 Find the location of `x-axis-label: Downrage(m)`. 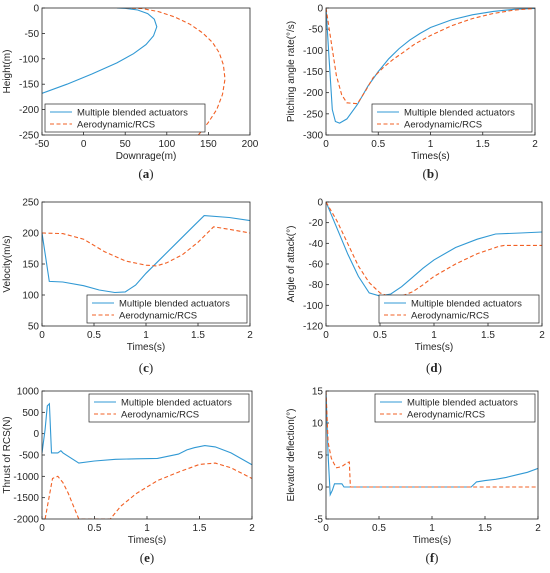

x-axis-label: Downrage(m) is located at coordinates (146, 156).